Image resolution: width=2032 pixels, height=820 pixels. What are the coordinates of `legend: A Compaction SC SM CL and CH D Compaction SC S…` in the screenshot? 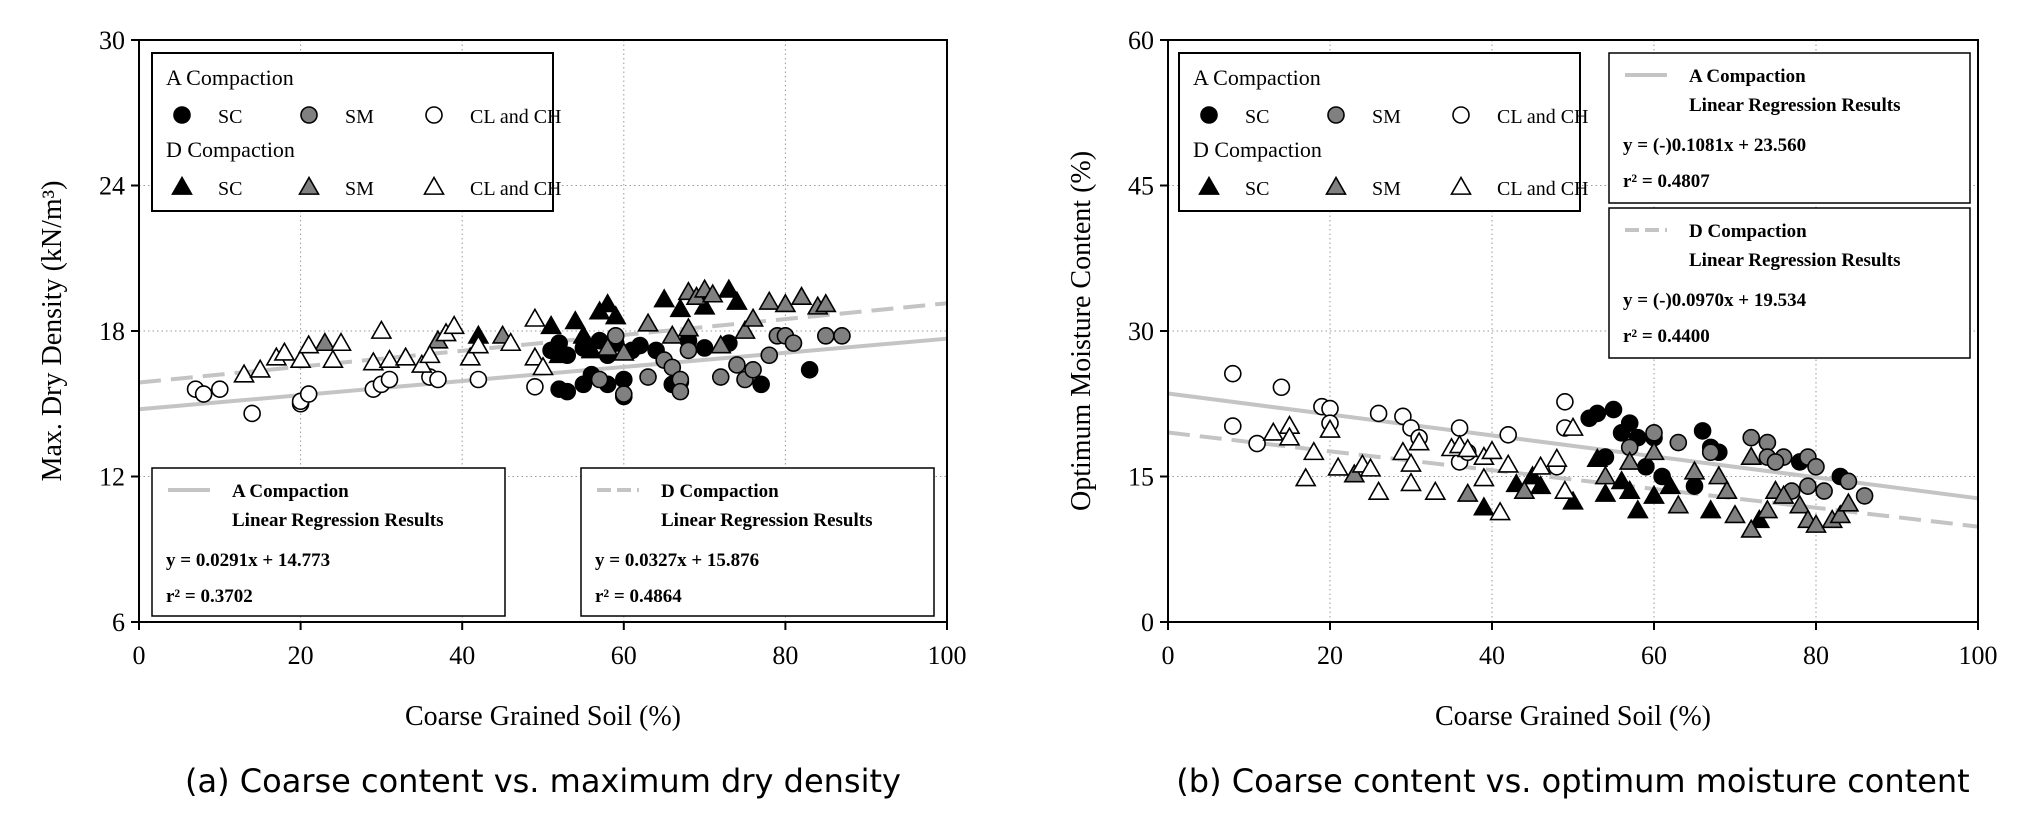 It's located at (356, 132).